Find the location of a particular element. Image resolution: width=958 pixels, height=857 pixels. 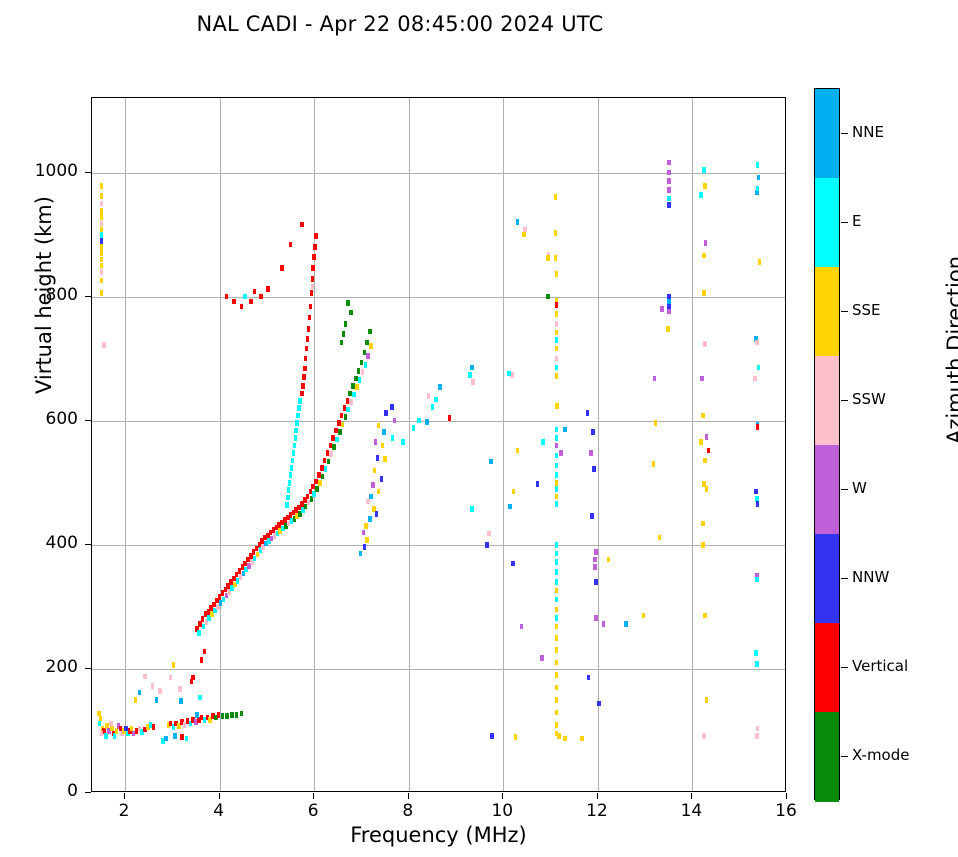

grid-vline is located at coordinates (693, 444).